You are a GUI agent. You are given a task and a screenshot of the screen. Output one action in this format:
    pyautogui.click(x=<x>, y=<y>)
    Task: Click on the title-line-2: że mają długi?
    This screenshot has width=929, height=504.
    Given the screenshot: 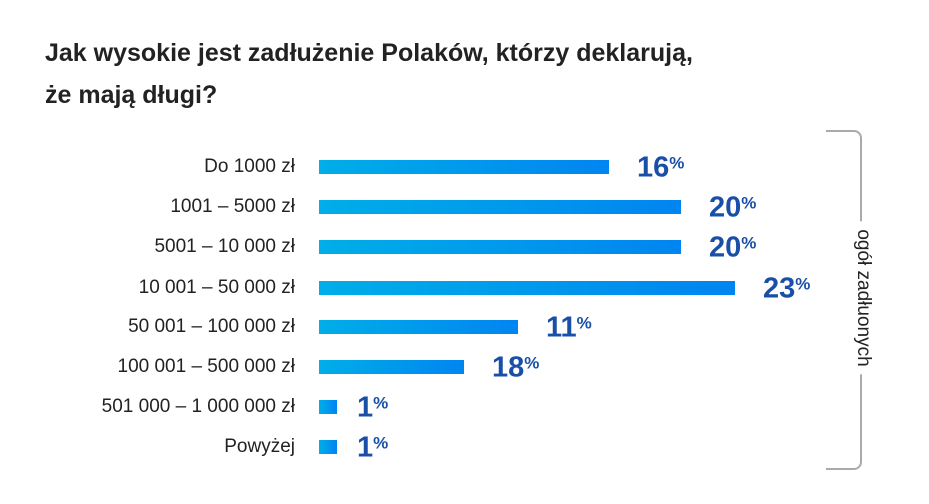 What is the action you would take?
    pyautogui.click(x=131, y=95)
    